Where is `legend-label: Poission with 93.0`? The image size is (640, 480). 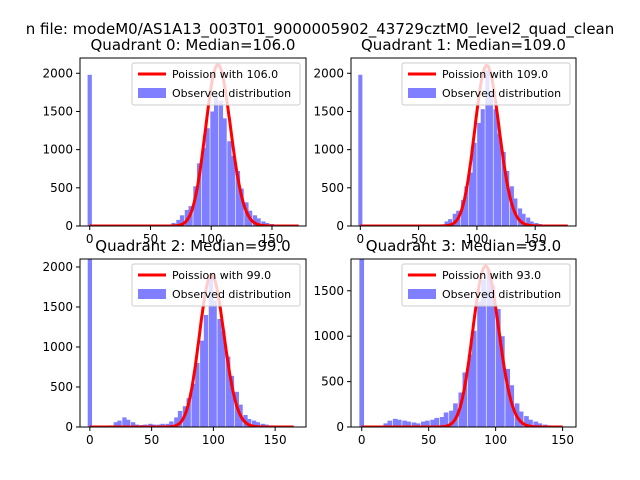
legend-label: Poission with 93.0 is located at coordinates (491, 275).